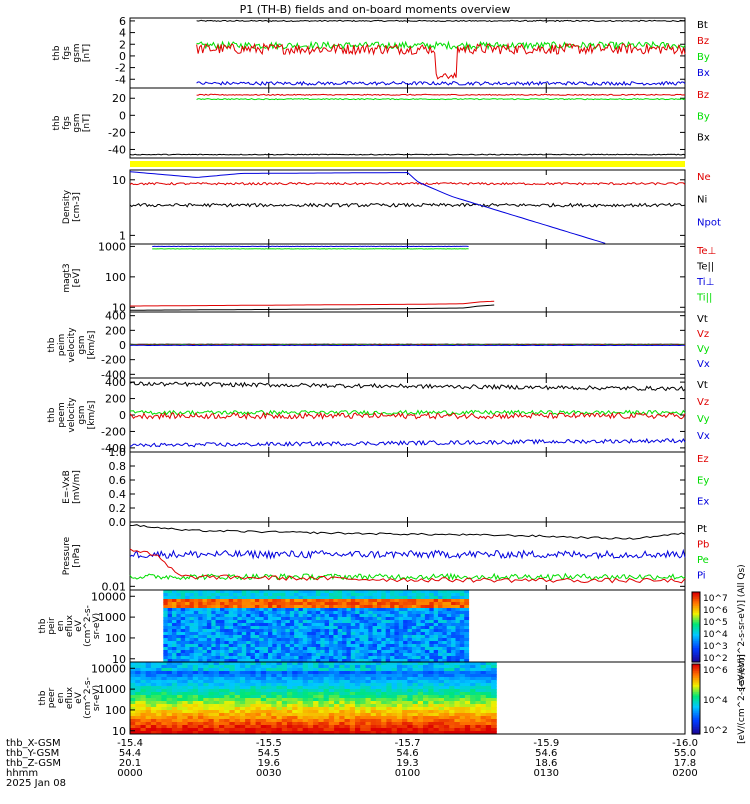  What do you see at coordinates (715, 659) in the screenshot?
I see `colorbar-tick: 10^2` at bounding box center [715, 659].